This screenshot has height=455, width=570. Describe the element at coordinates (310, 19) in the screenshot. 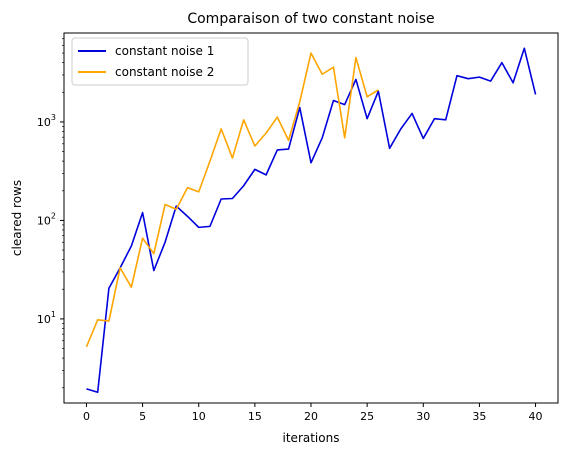

I see `chart-title: Comparaison of two constant noise` at that location.